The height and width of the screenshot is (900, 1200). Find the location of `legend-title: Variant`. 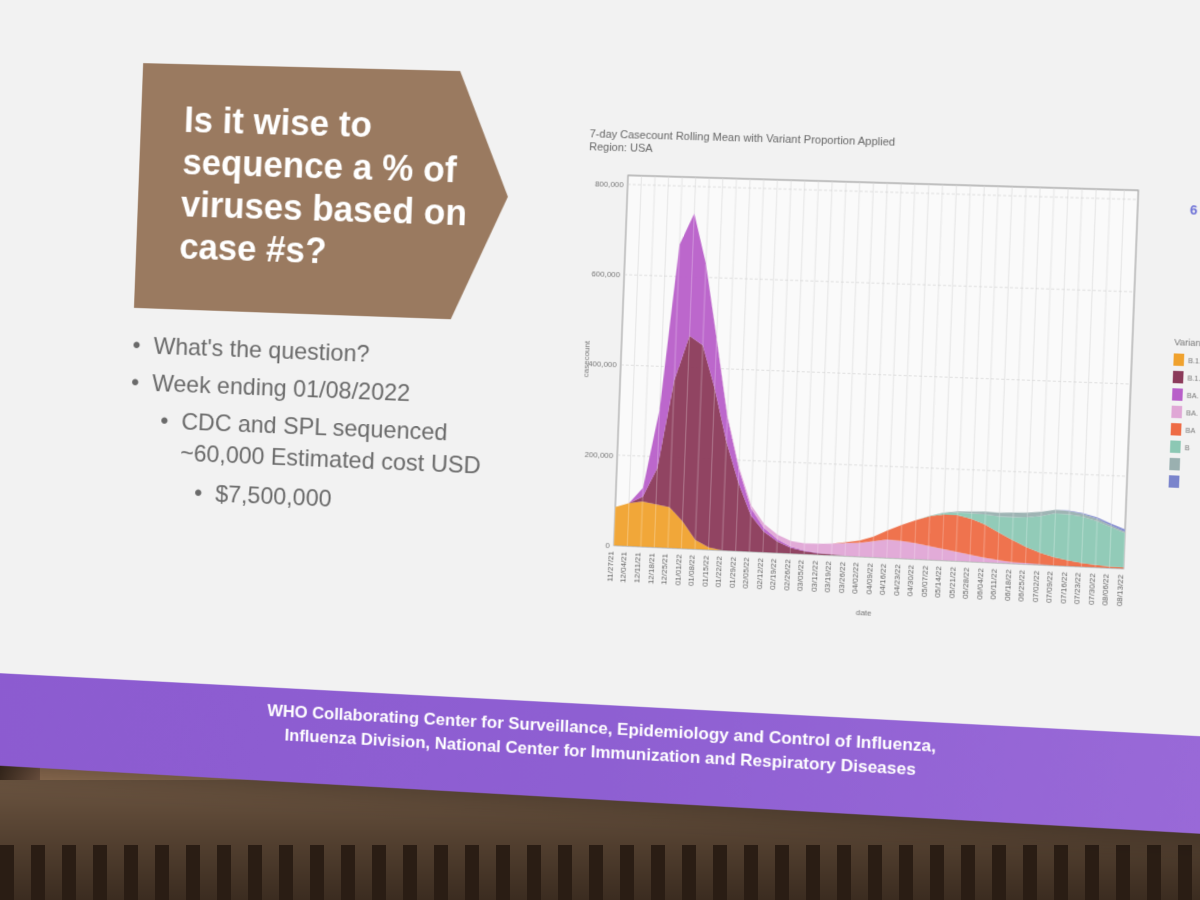

legend-title: Variant is located at coordinates (1187, 342).